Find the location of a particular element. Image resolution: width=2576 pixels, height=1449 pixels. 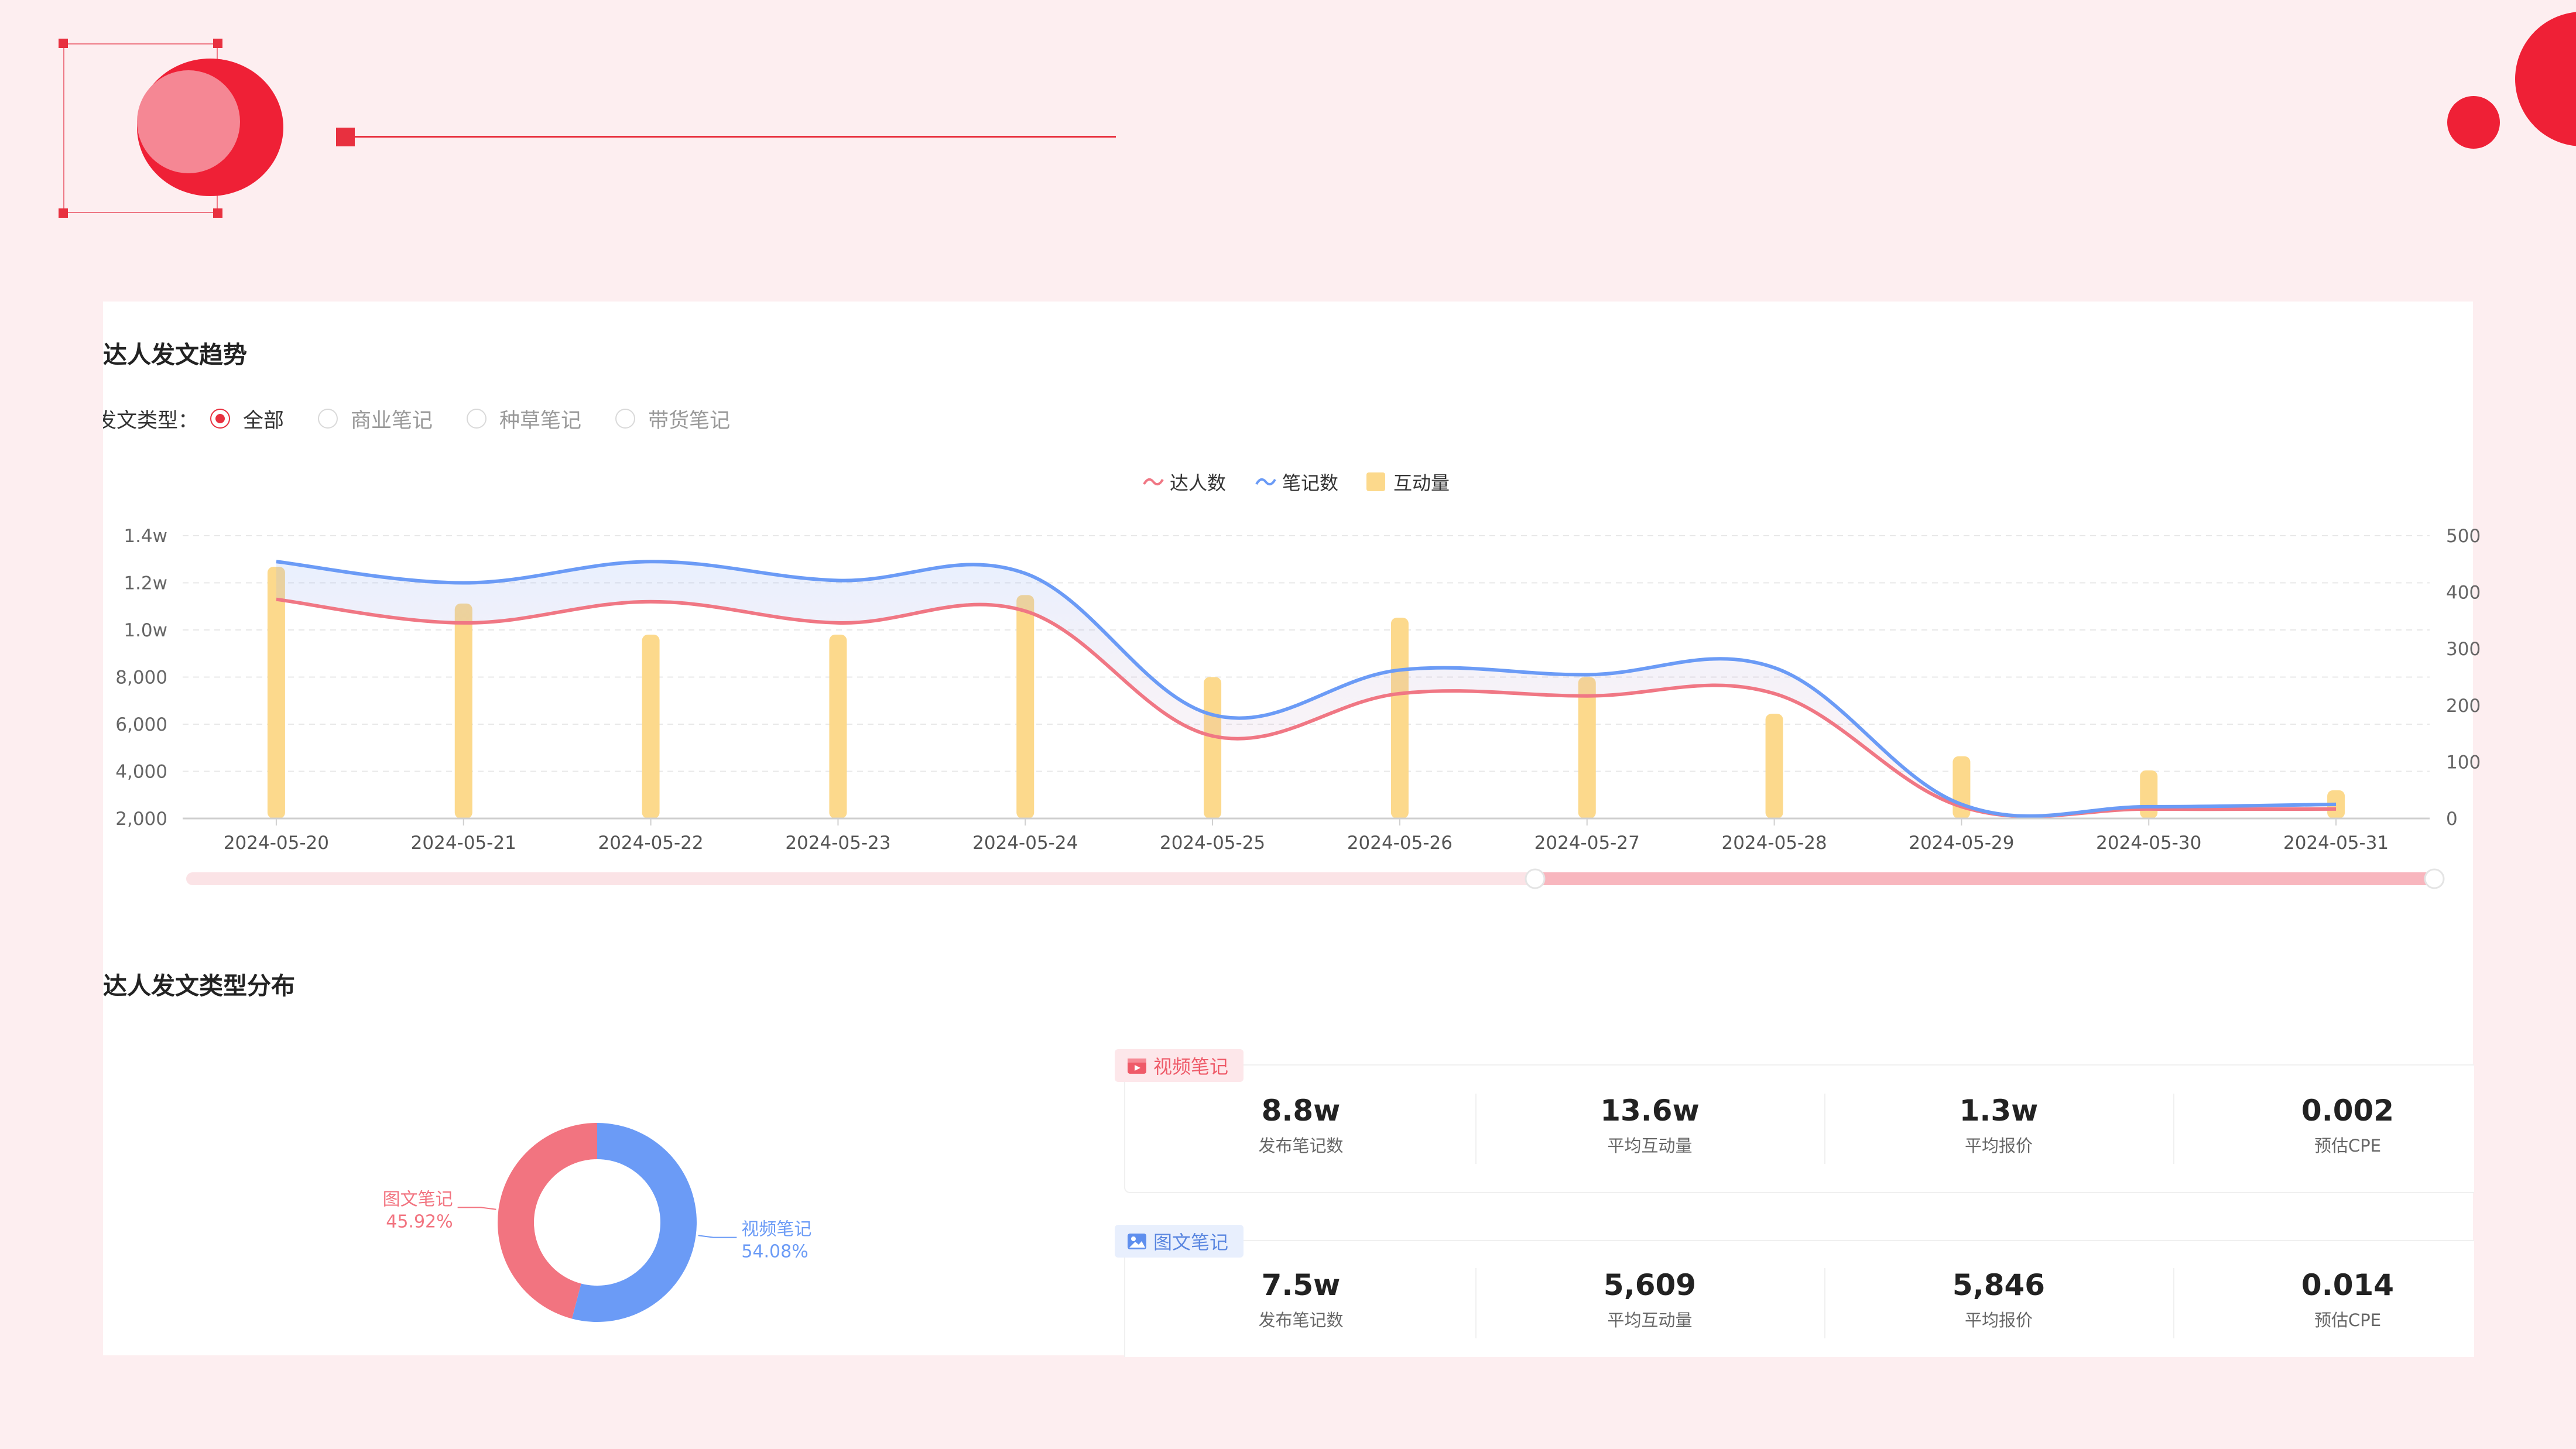

y-tick-label-left: 6,000 is located at coordinates (141, 724).